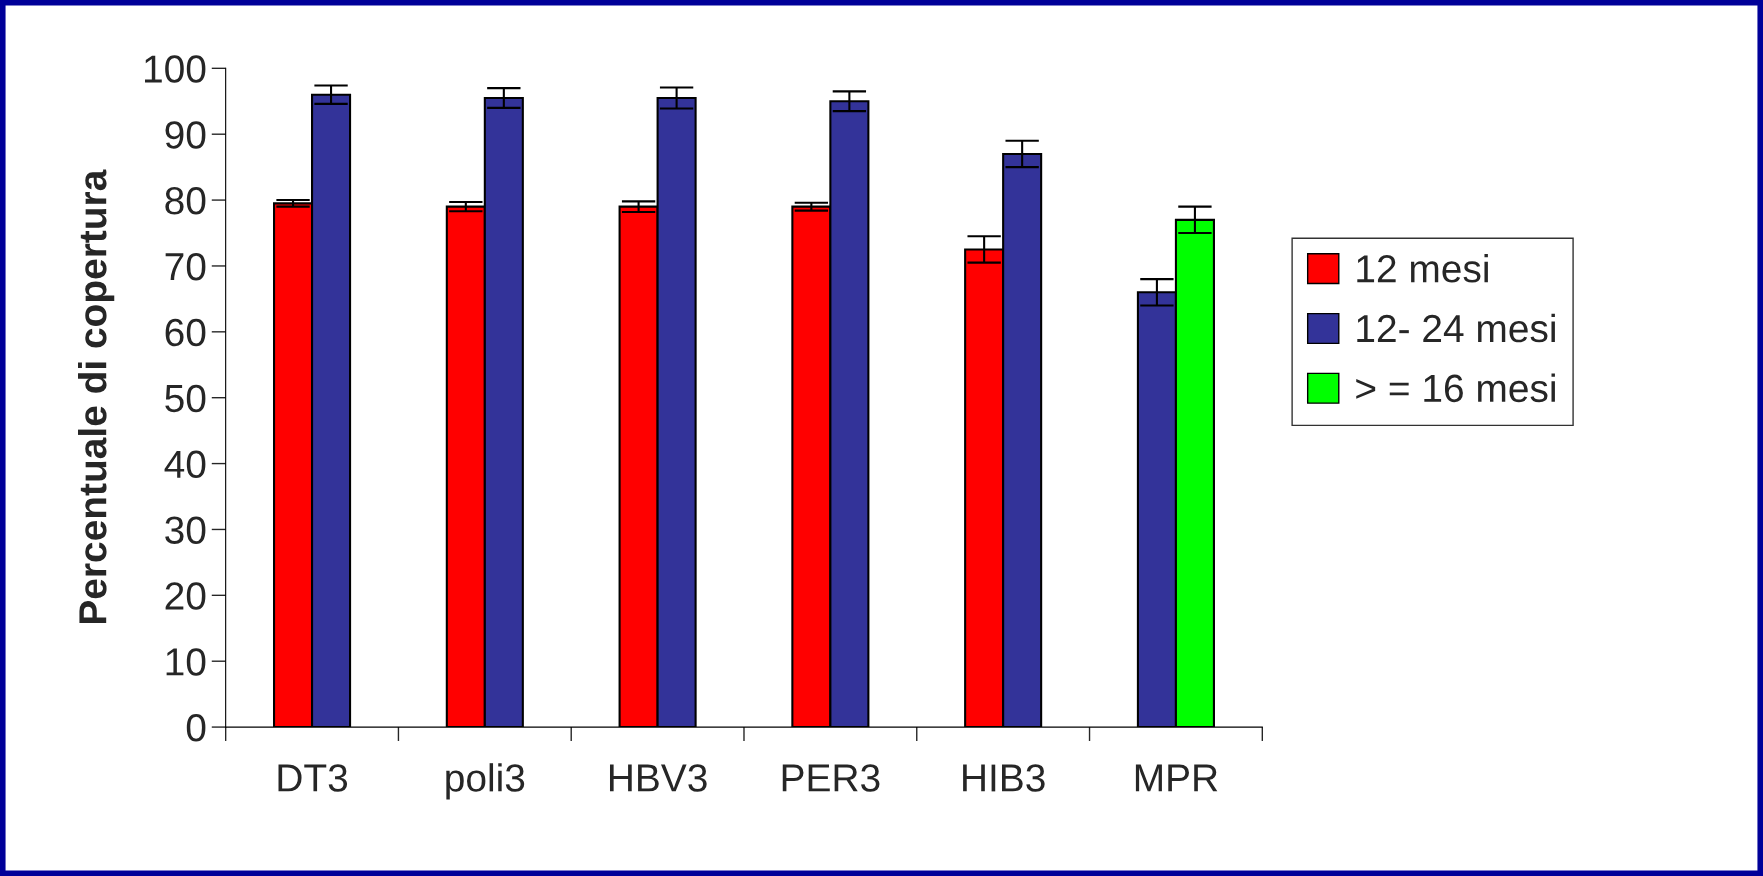 The image size is (1763, 876). I want to click on x-tick-label: poli3, so click(485, 781).